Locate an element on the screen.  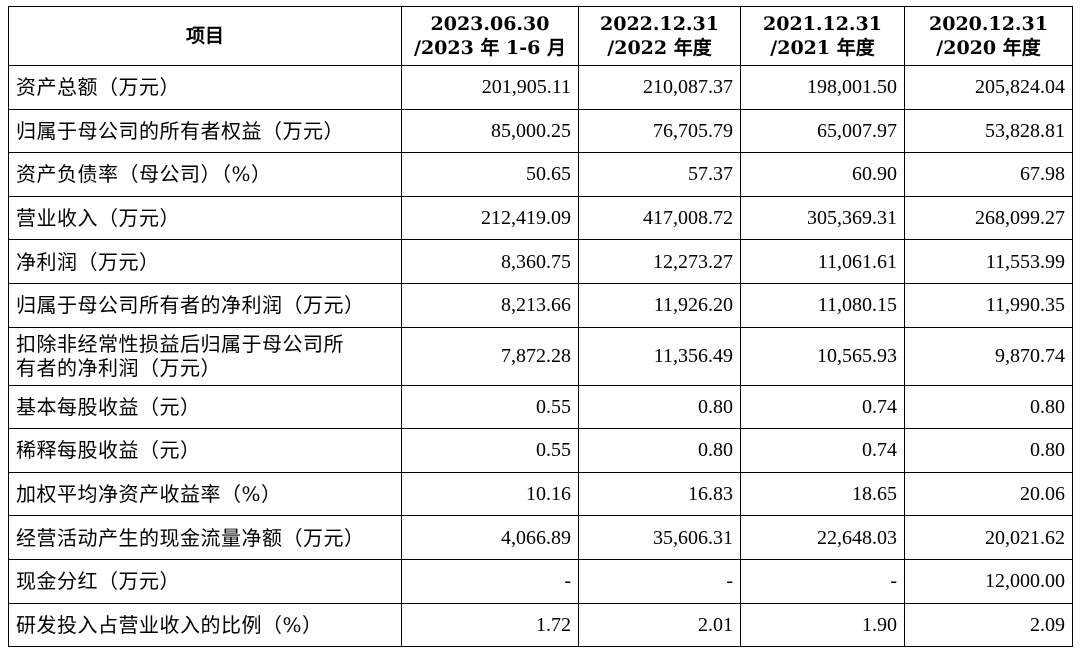
cell-value: 16.83 is located at coordinates (659, 494).